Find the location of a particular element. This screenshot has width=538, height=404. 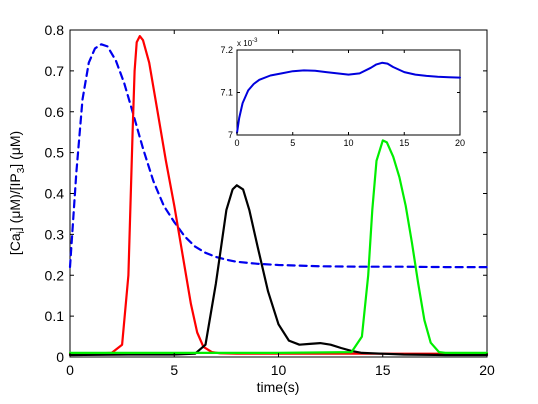

main-y-tick-label: 0.3 is located at coordinates (55, 234).